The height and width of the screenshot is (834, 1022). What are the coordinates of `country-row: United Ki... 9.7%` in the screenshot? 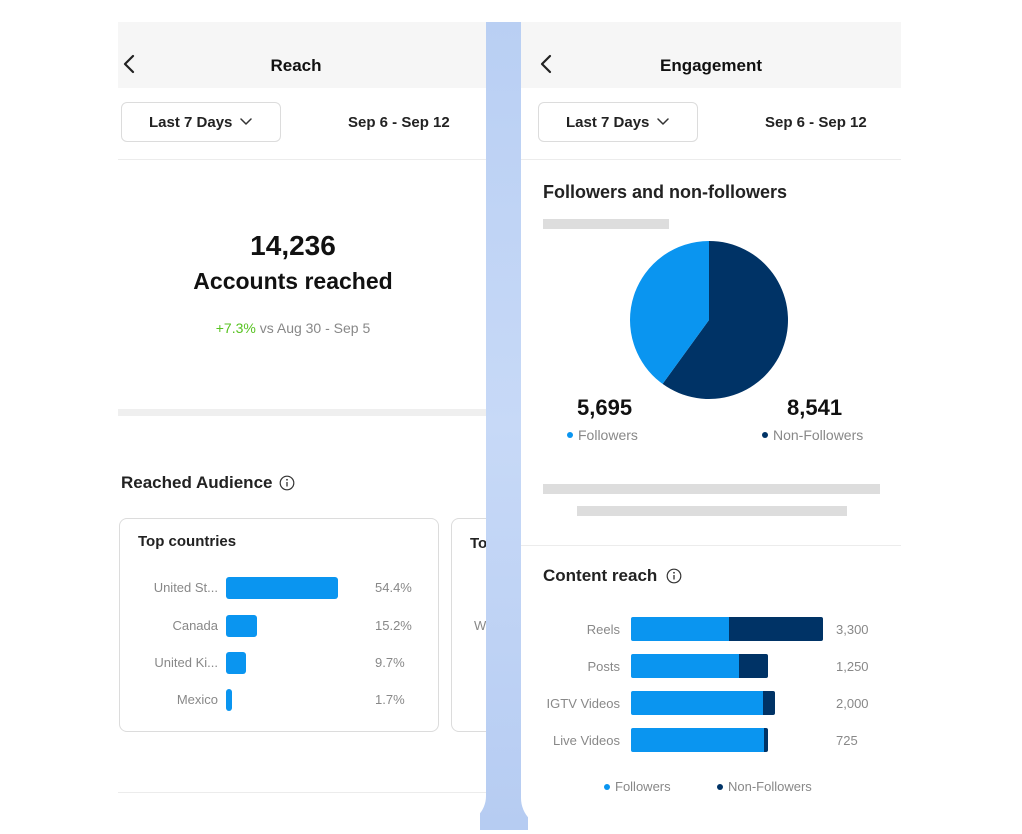 It's located at (280, 663).